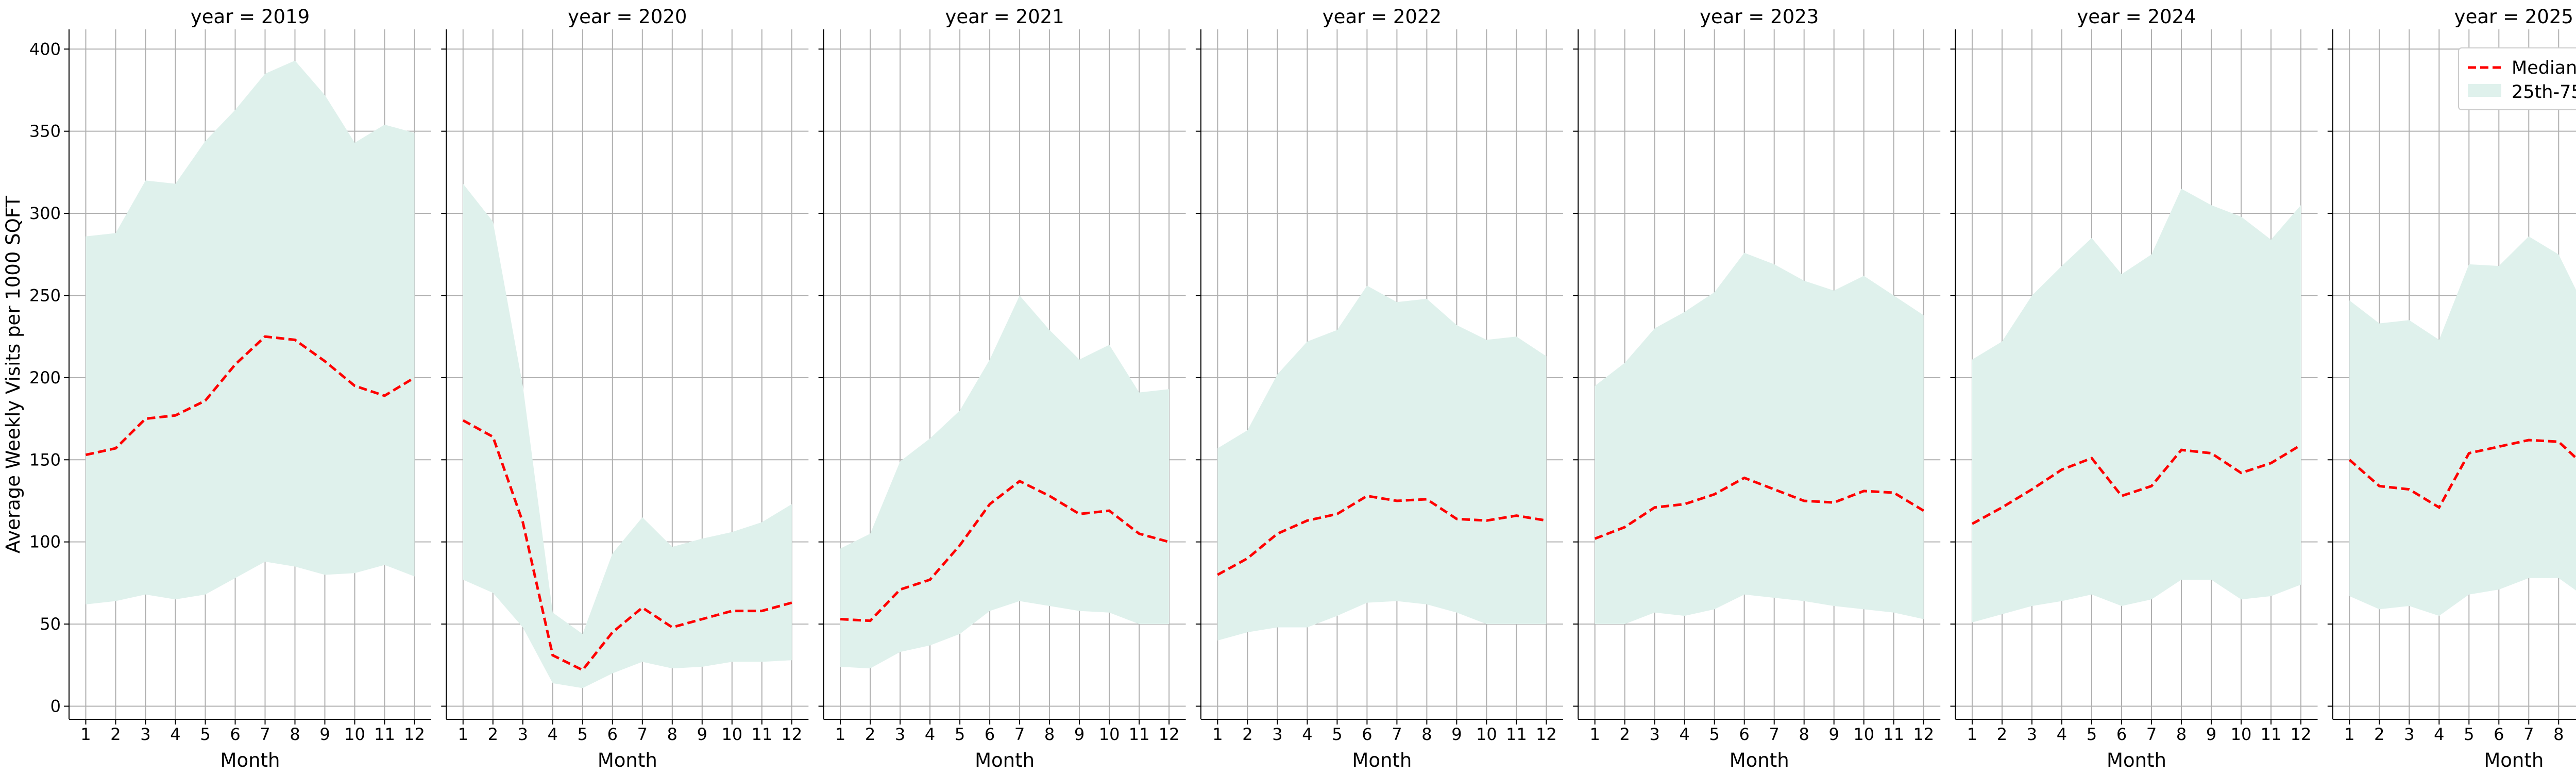  Describe the element at coordinates (45, 378) in the screenshot. I see `y-tick-label: 200` at that location.